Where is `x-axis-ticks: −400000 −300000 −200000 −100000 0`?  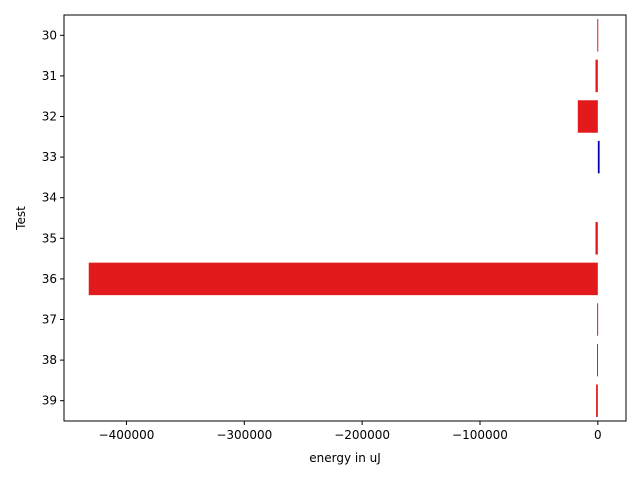
x-axis-ticks: −400000 −300000 −200000 −100000 0 is located at coordinates (350, 431).